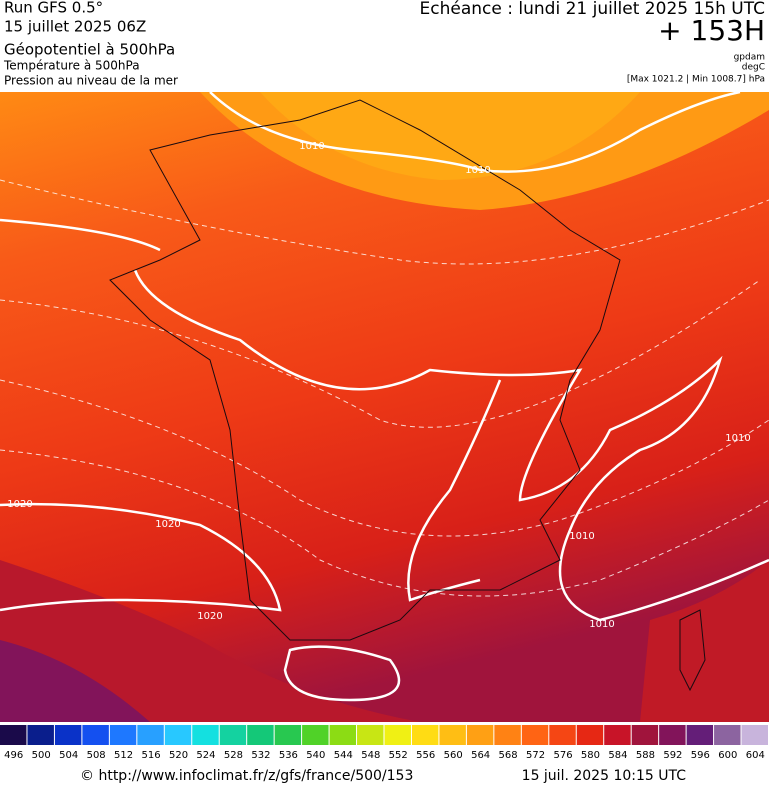 The height and width of the screenshot is (786, 769). What do you see at coordinates (41, 755) in the screenshot?
I see `colorbar-label: 500` at bounding box center [41, 755].